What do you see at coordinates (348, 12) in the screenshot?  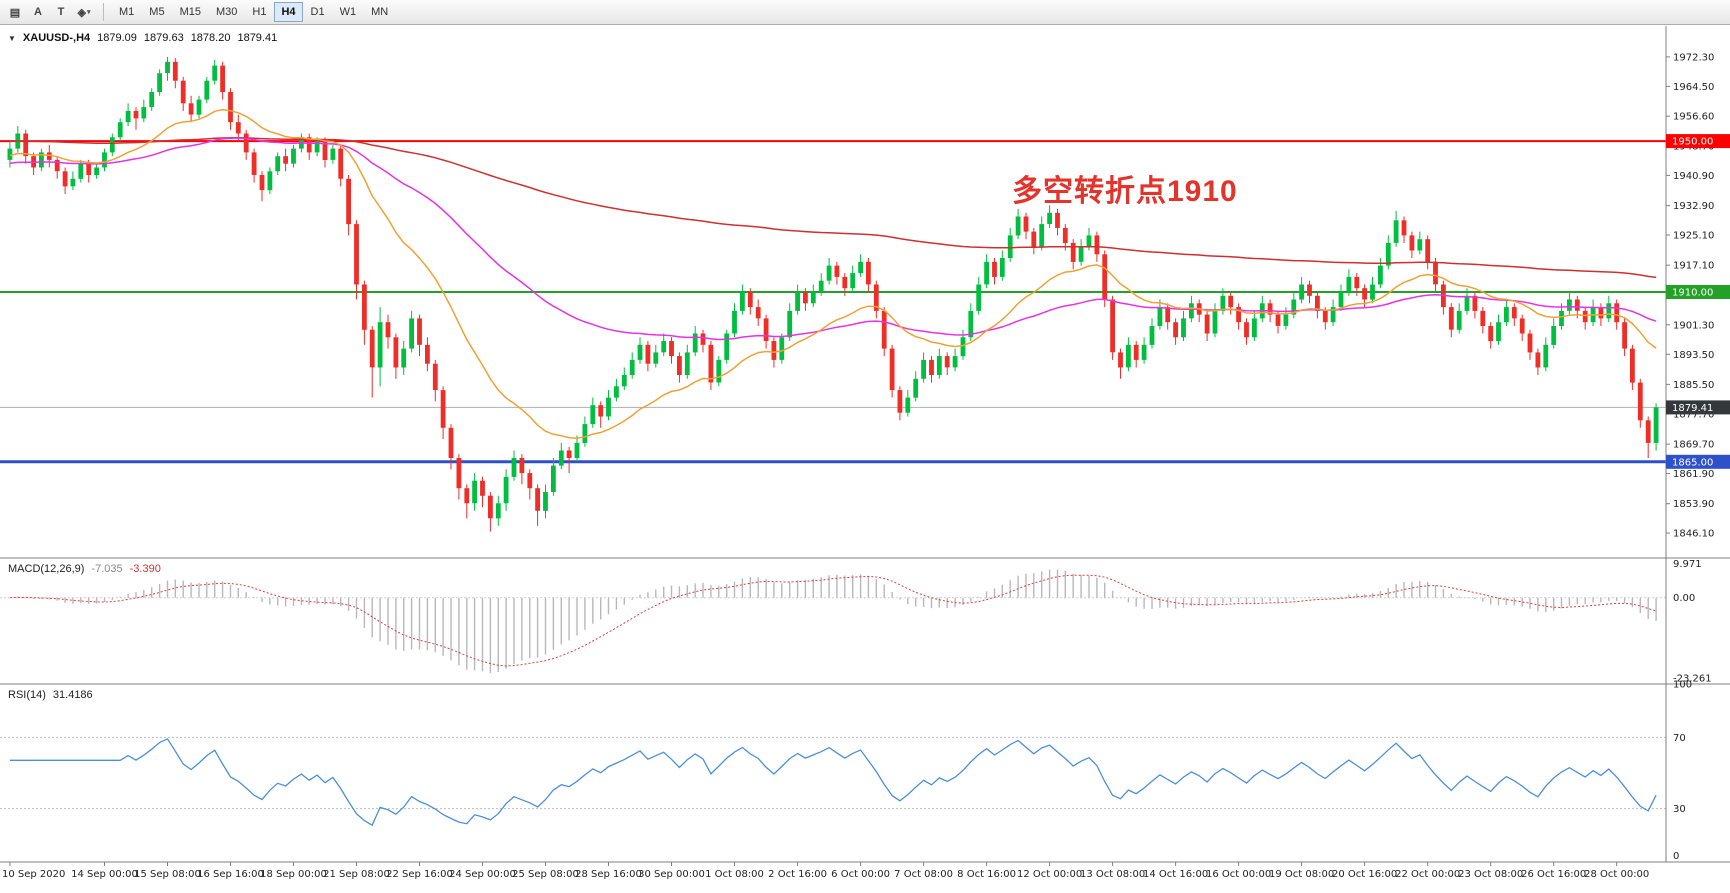 I see `timeframe-button-w1: W1` at bounding box center [348, 12].